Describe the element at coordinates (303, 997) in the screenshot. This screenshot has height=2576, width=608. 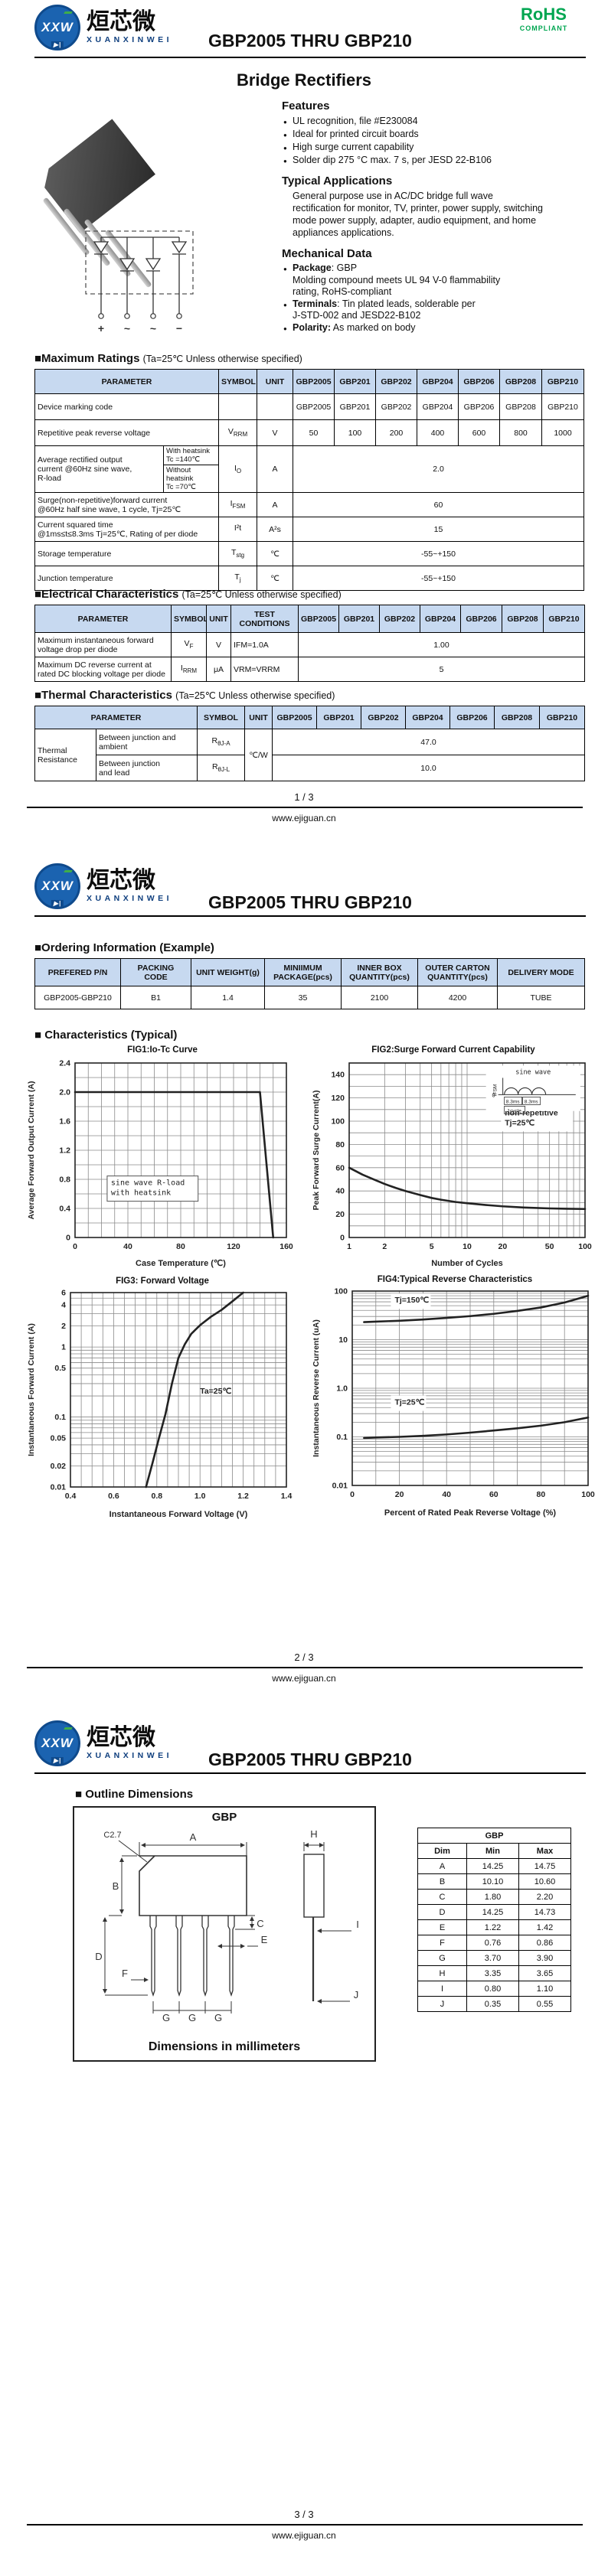
I see `value-cell: 35` at that location.